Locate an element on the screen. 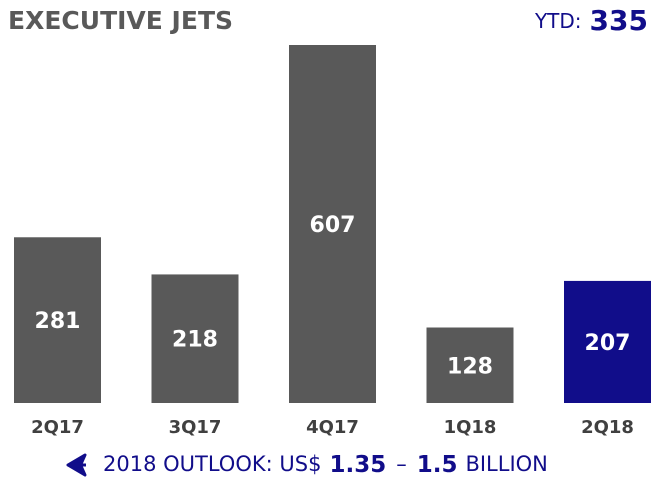  x-tick-label: 2Q17 is located at coordinates (57, 427).